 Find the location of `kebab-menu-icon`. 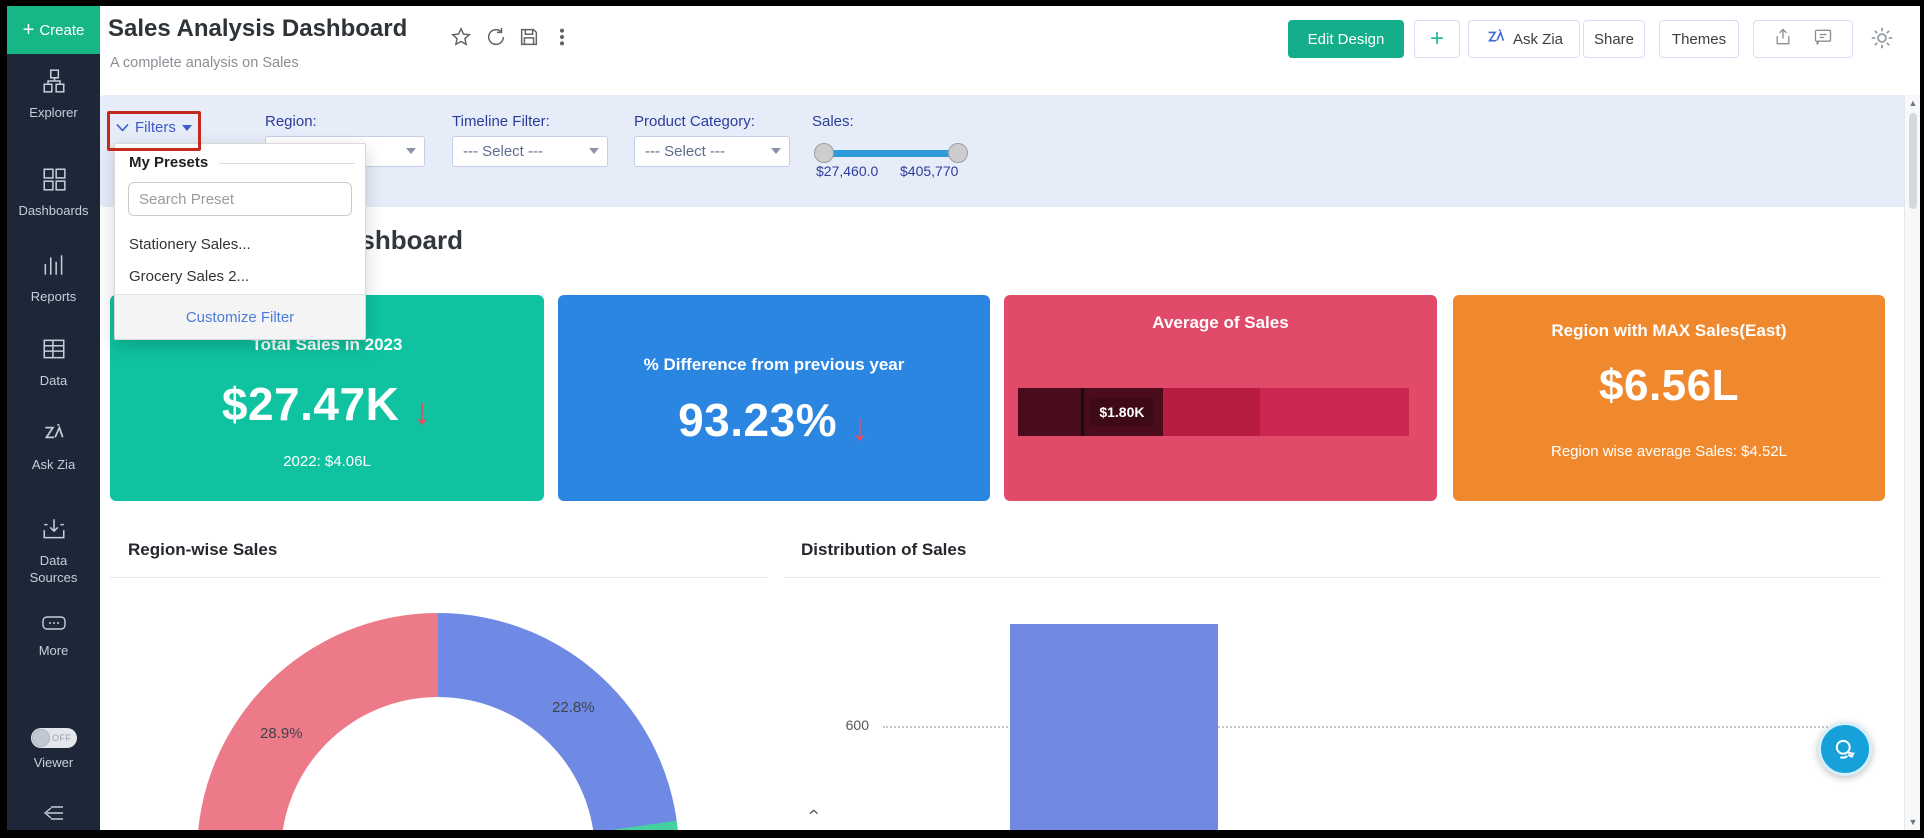

kebab-menu-icon is located at coordinates (562, 37).